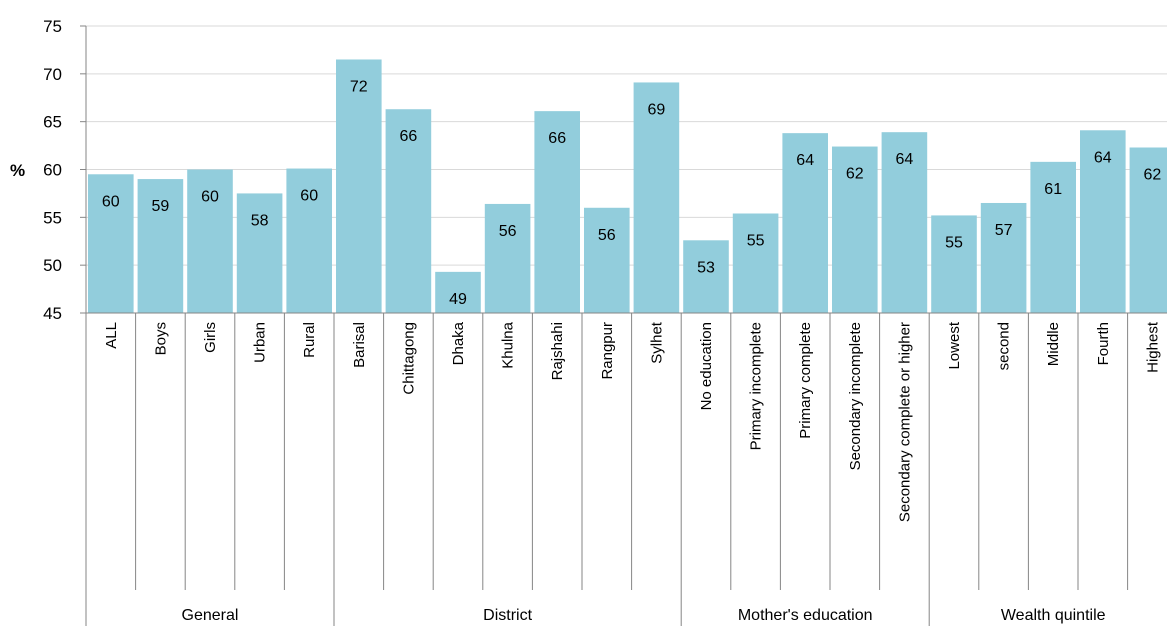 This screenshot has height=626, width=1167. I want to click on category-label: Rajshahi, so click(557, 351).